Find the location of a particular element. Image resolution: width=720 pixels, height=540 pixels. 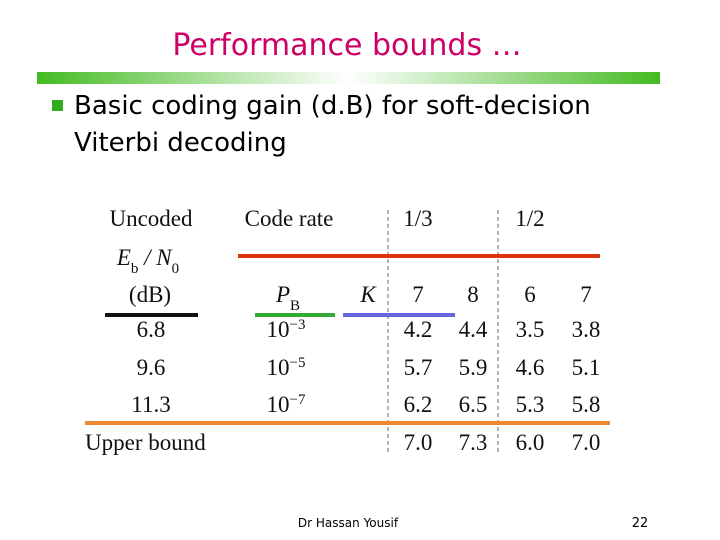

header-rate: 1/2 is located at coordinates (529, 218).